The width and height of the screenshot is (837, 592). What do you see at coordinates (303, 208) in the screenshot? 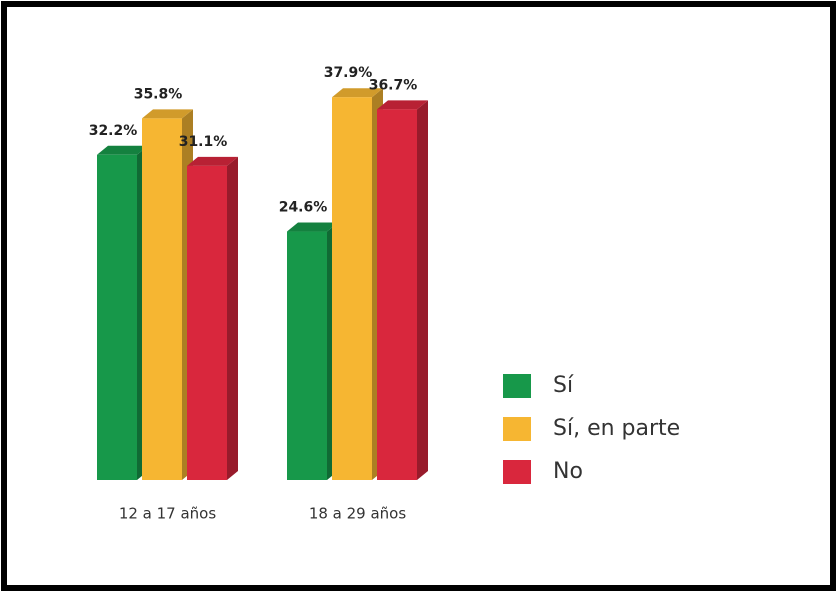
I see `value-label: 24.6%` at bounding box center [303, 208].